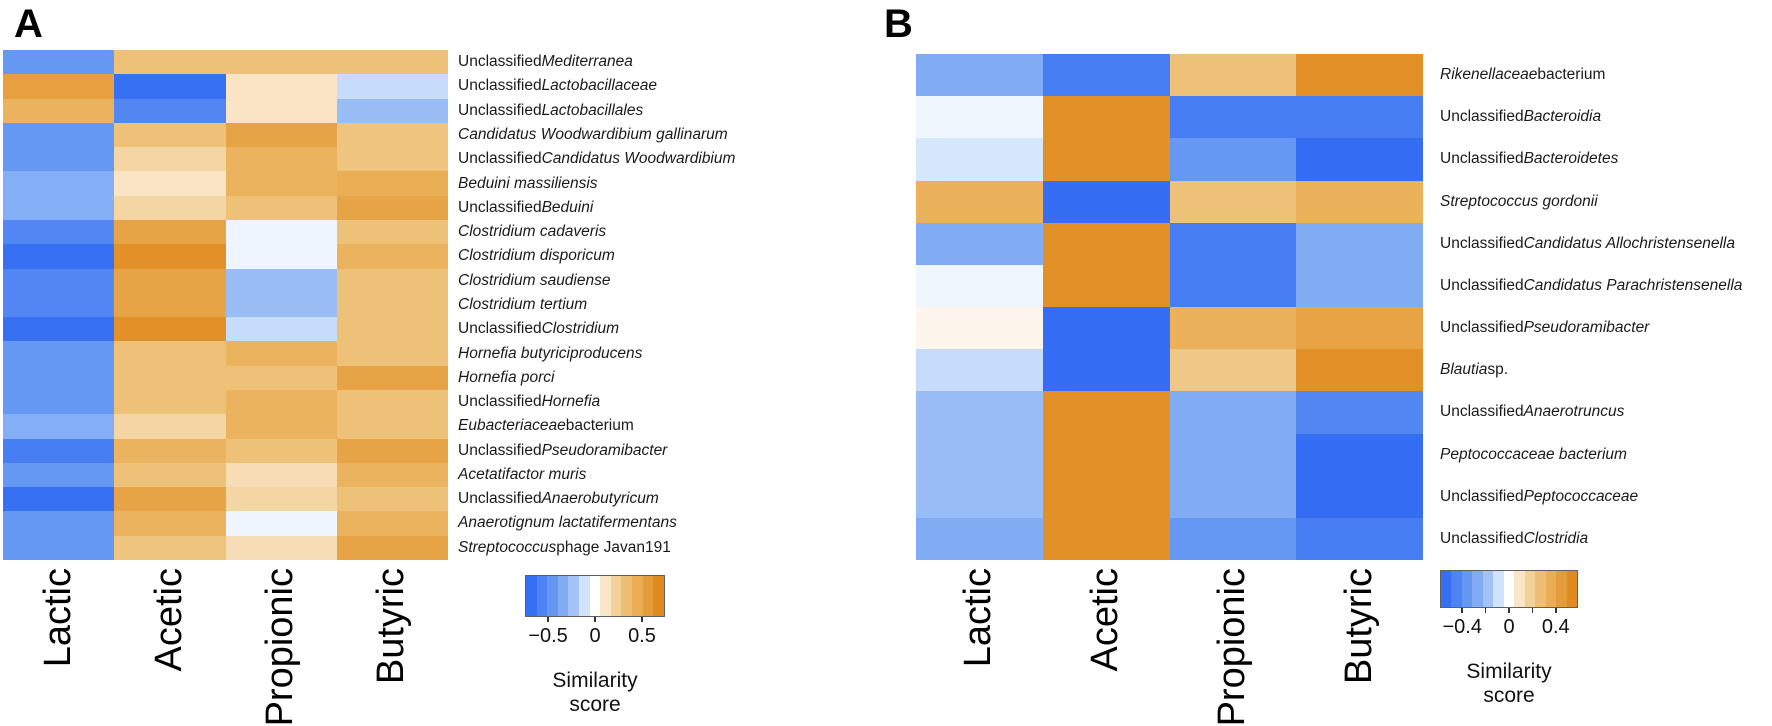 Image resolution: width=1772 pixels, height=726 pixels. I want to click on row-label: Unclassified Clostridia, so click(1514, 538).